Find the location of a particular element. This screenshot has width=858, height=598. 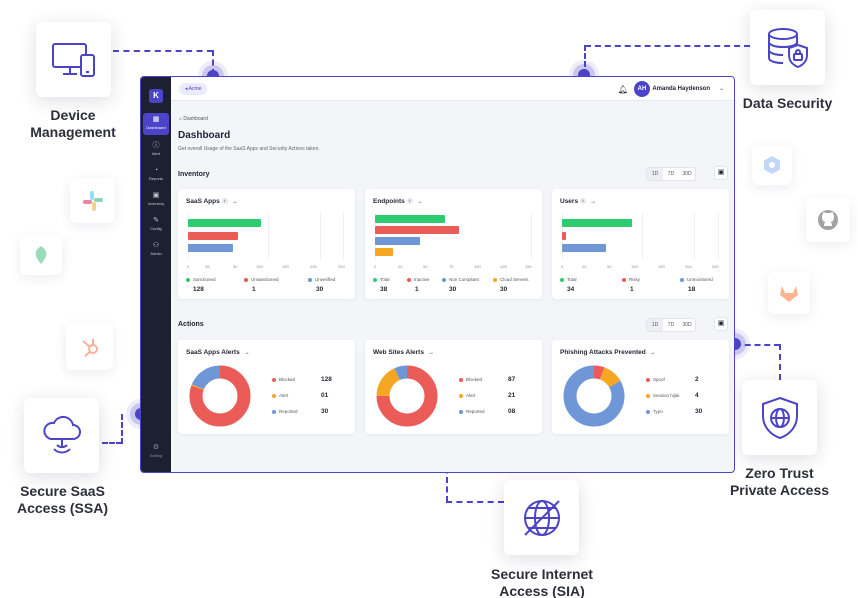

alert-icon: ⓘ is located at coordinates (156, 145).